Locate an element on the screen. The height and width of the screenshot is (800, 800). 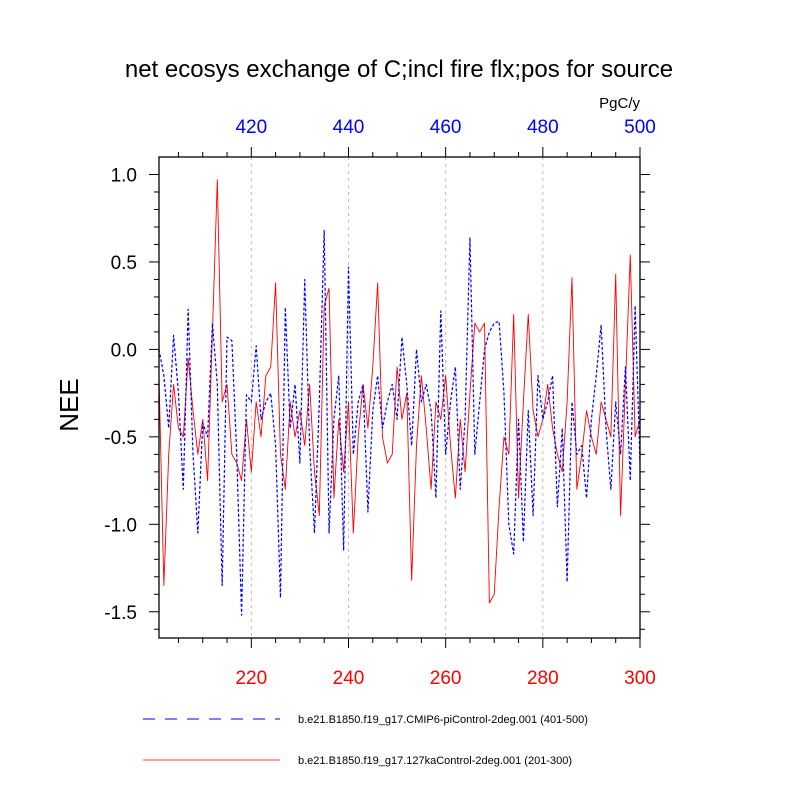
top-tick-label-420: 420 is located at coordinates (251, 127).